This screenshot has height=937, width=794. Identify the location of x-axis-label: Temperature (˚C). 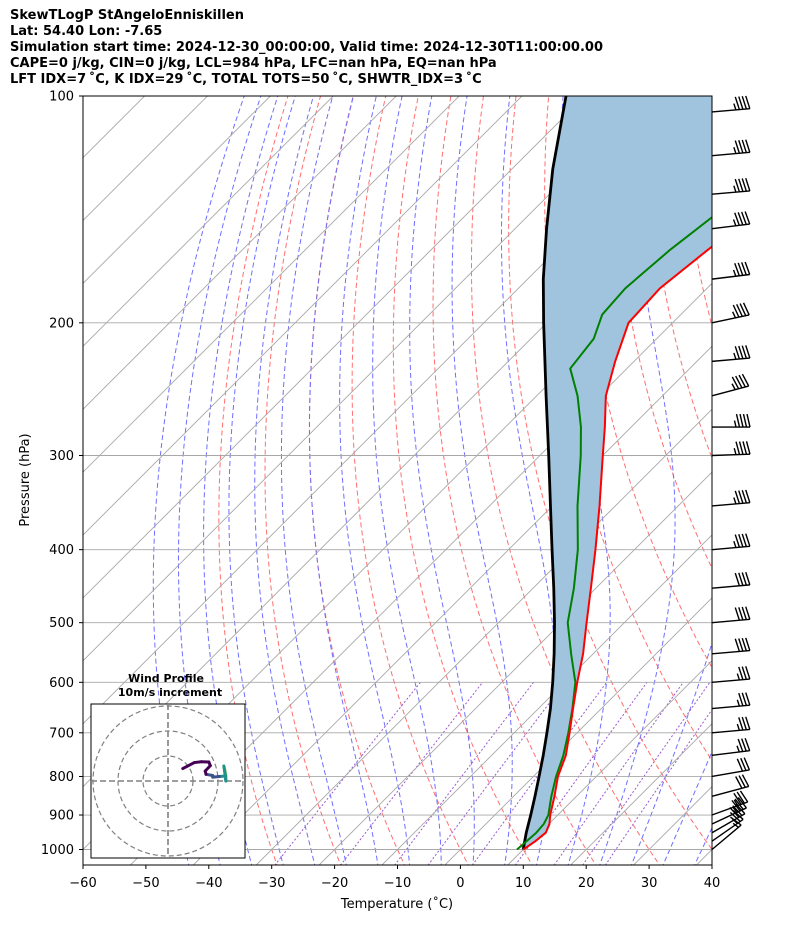
(396, 904).